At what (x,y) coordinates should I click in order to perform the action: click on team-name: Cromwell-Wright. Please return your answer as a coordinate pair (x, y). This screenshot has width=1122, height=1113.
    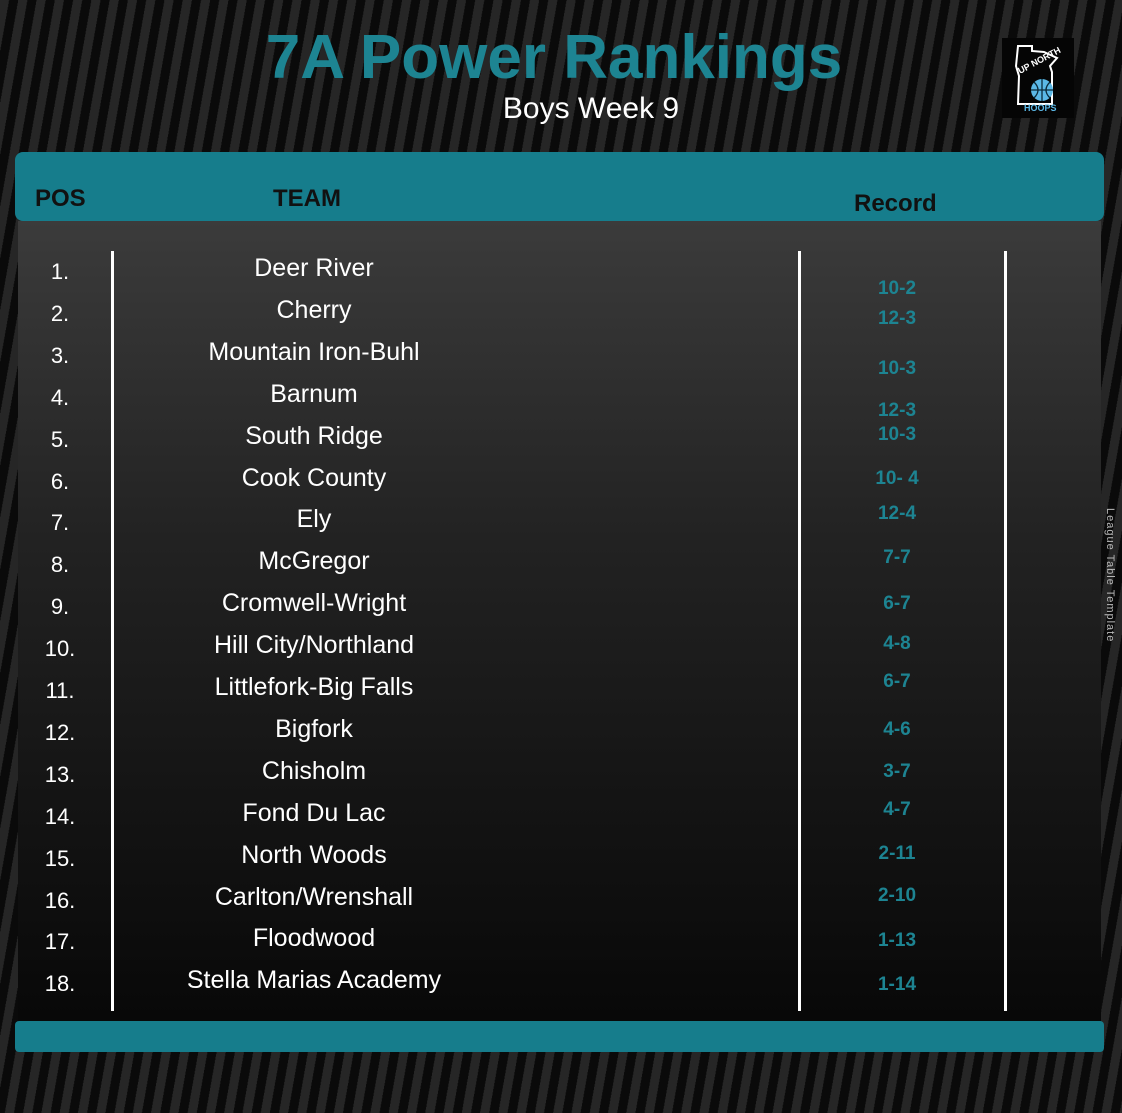
    Looking at the image, I should click on (314, 603).